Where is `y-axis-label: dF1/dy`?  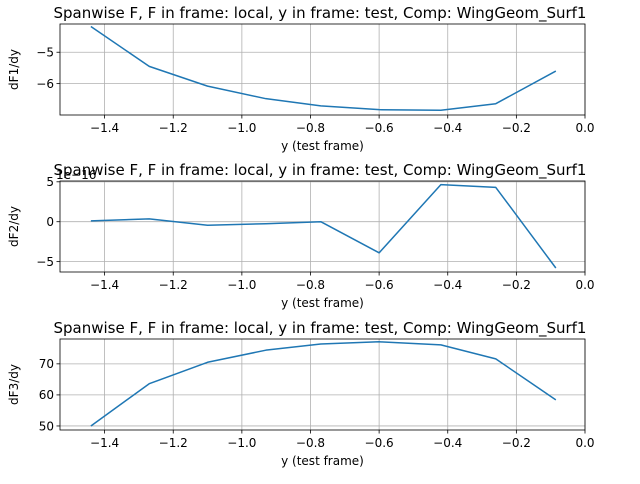
y-axis-label: dF1/dy is located at coordinates (14, 69).